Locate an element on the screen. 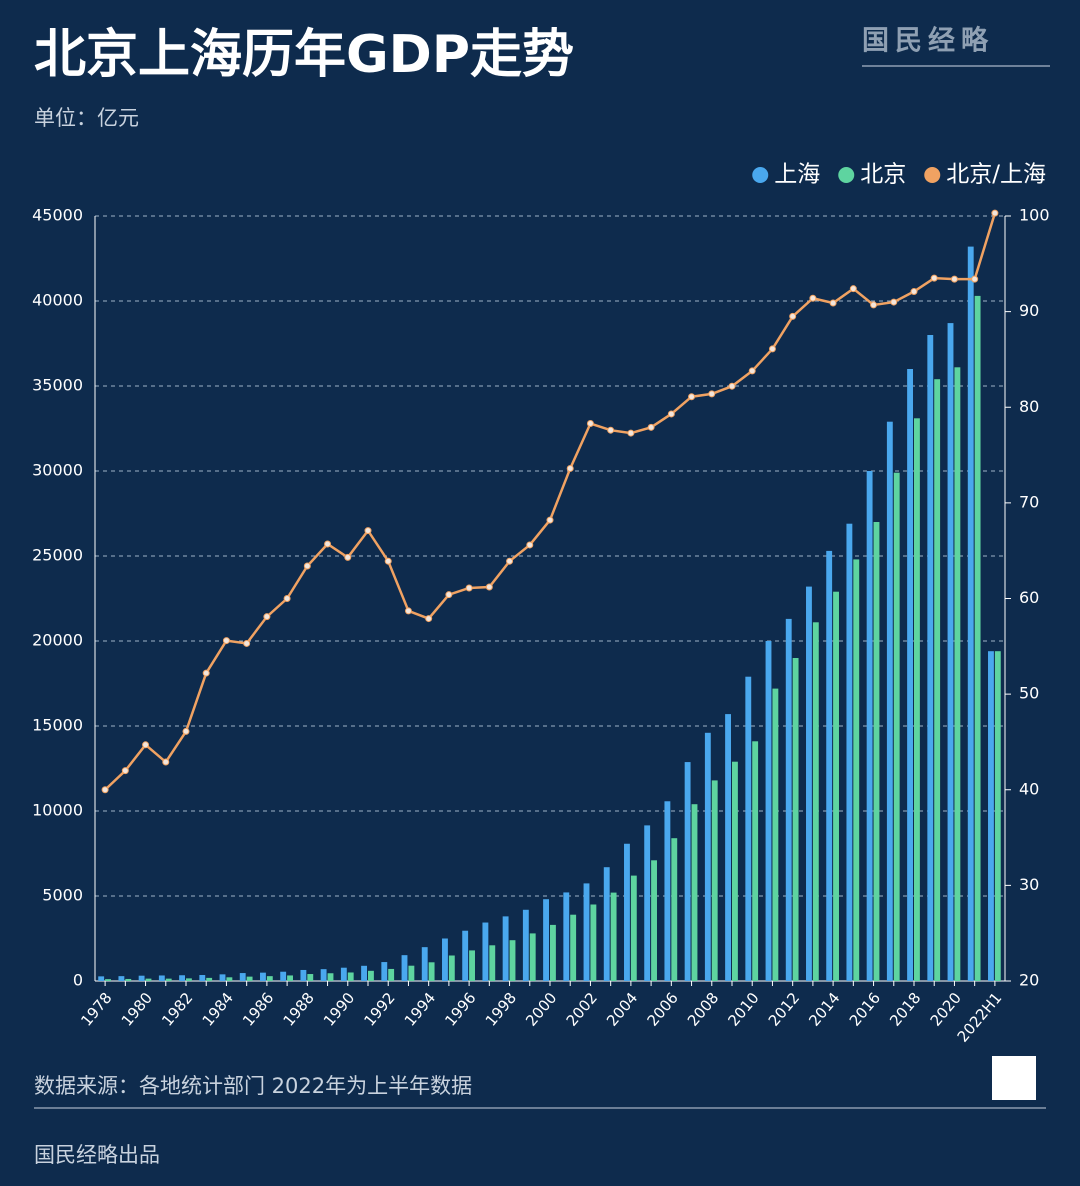 The height and width of the screenshot is (1186, 1080). chart-title: 北京上海历年GDP走势 is located at coordinates (304, 55).